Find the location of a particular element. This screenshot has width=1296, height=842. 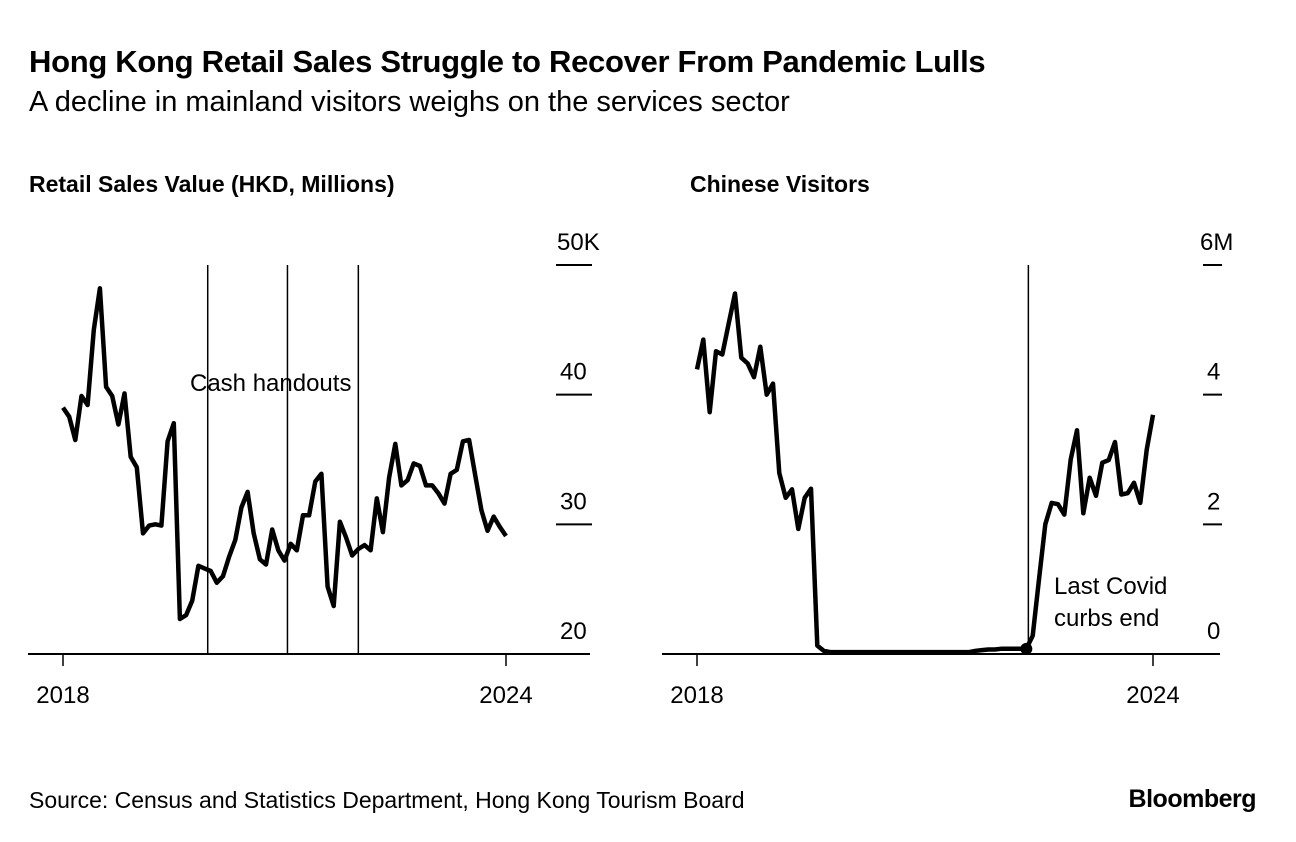

y-tick-label: 6M is located at coordinates (1216, 242).